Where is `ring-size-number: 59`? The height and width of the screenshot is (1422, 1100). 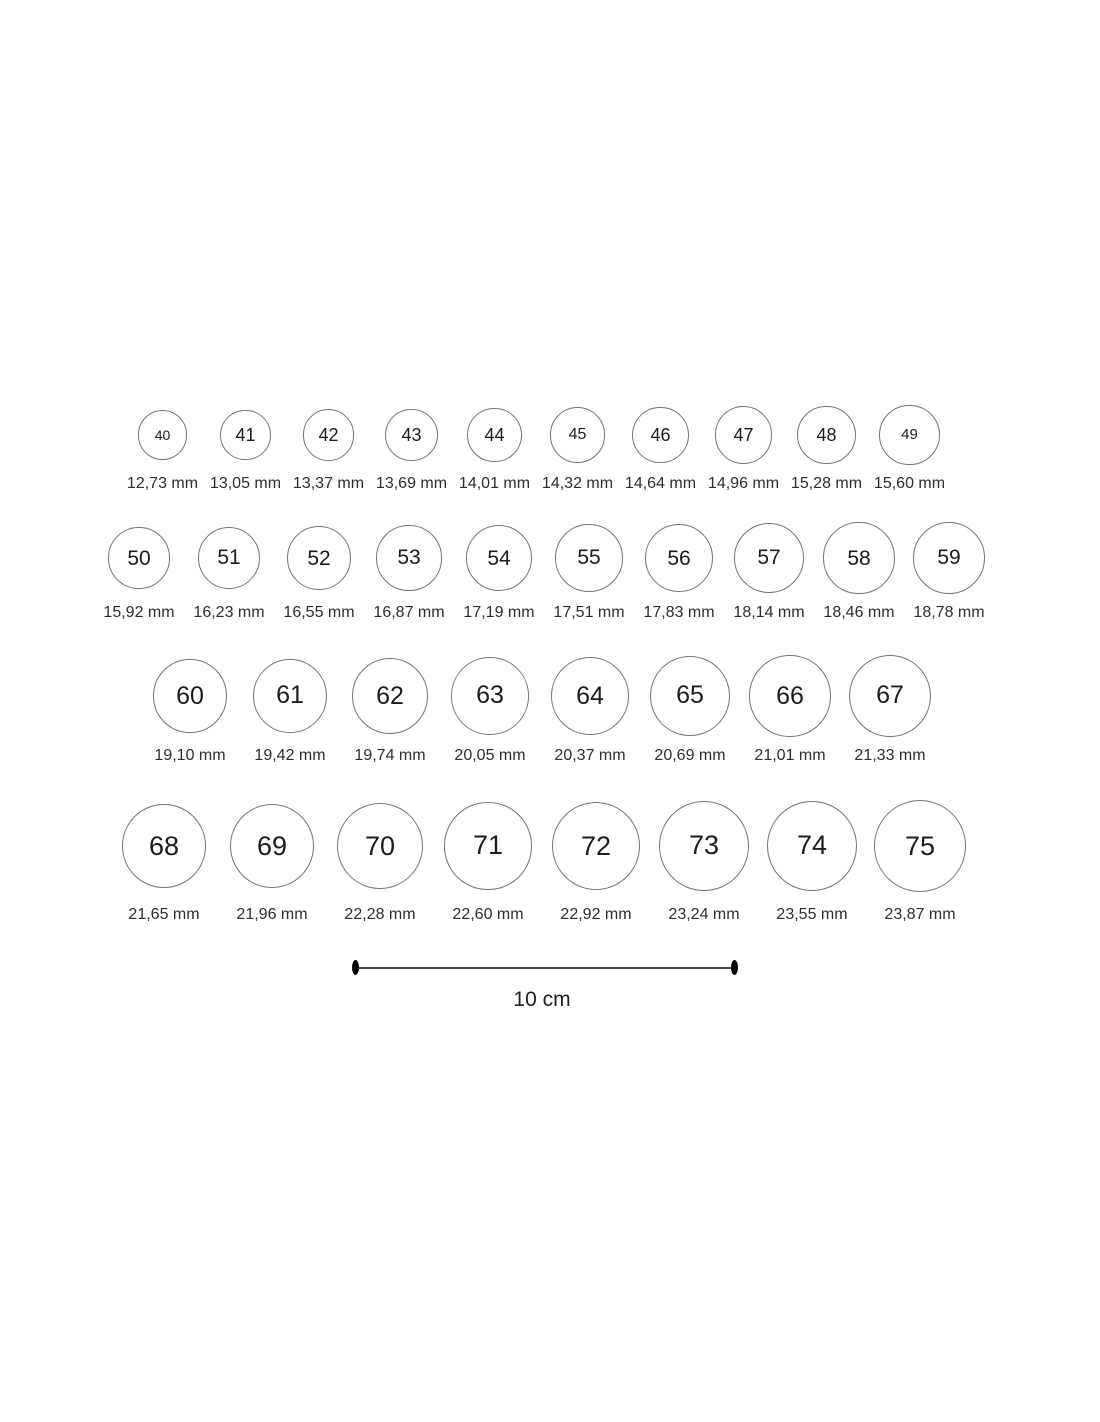
ring-size-number: 59 is located at coordinates (949, 558).